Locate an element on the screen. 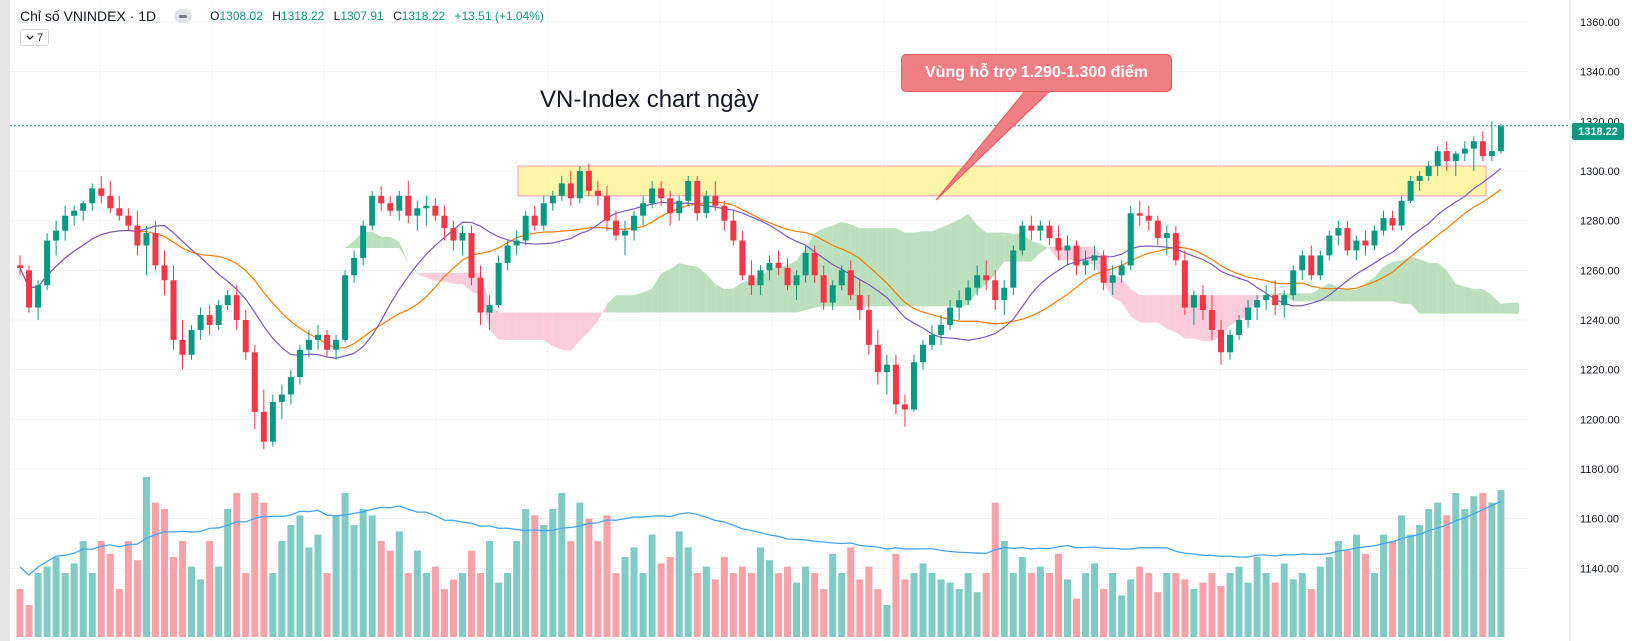  volume-ma-line is located at coordinates (760, 538).